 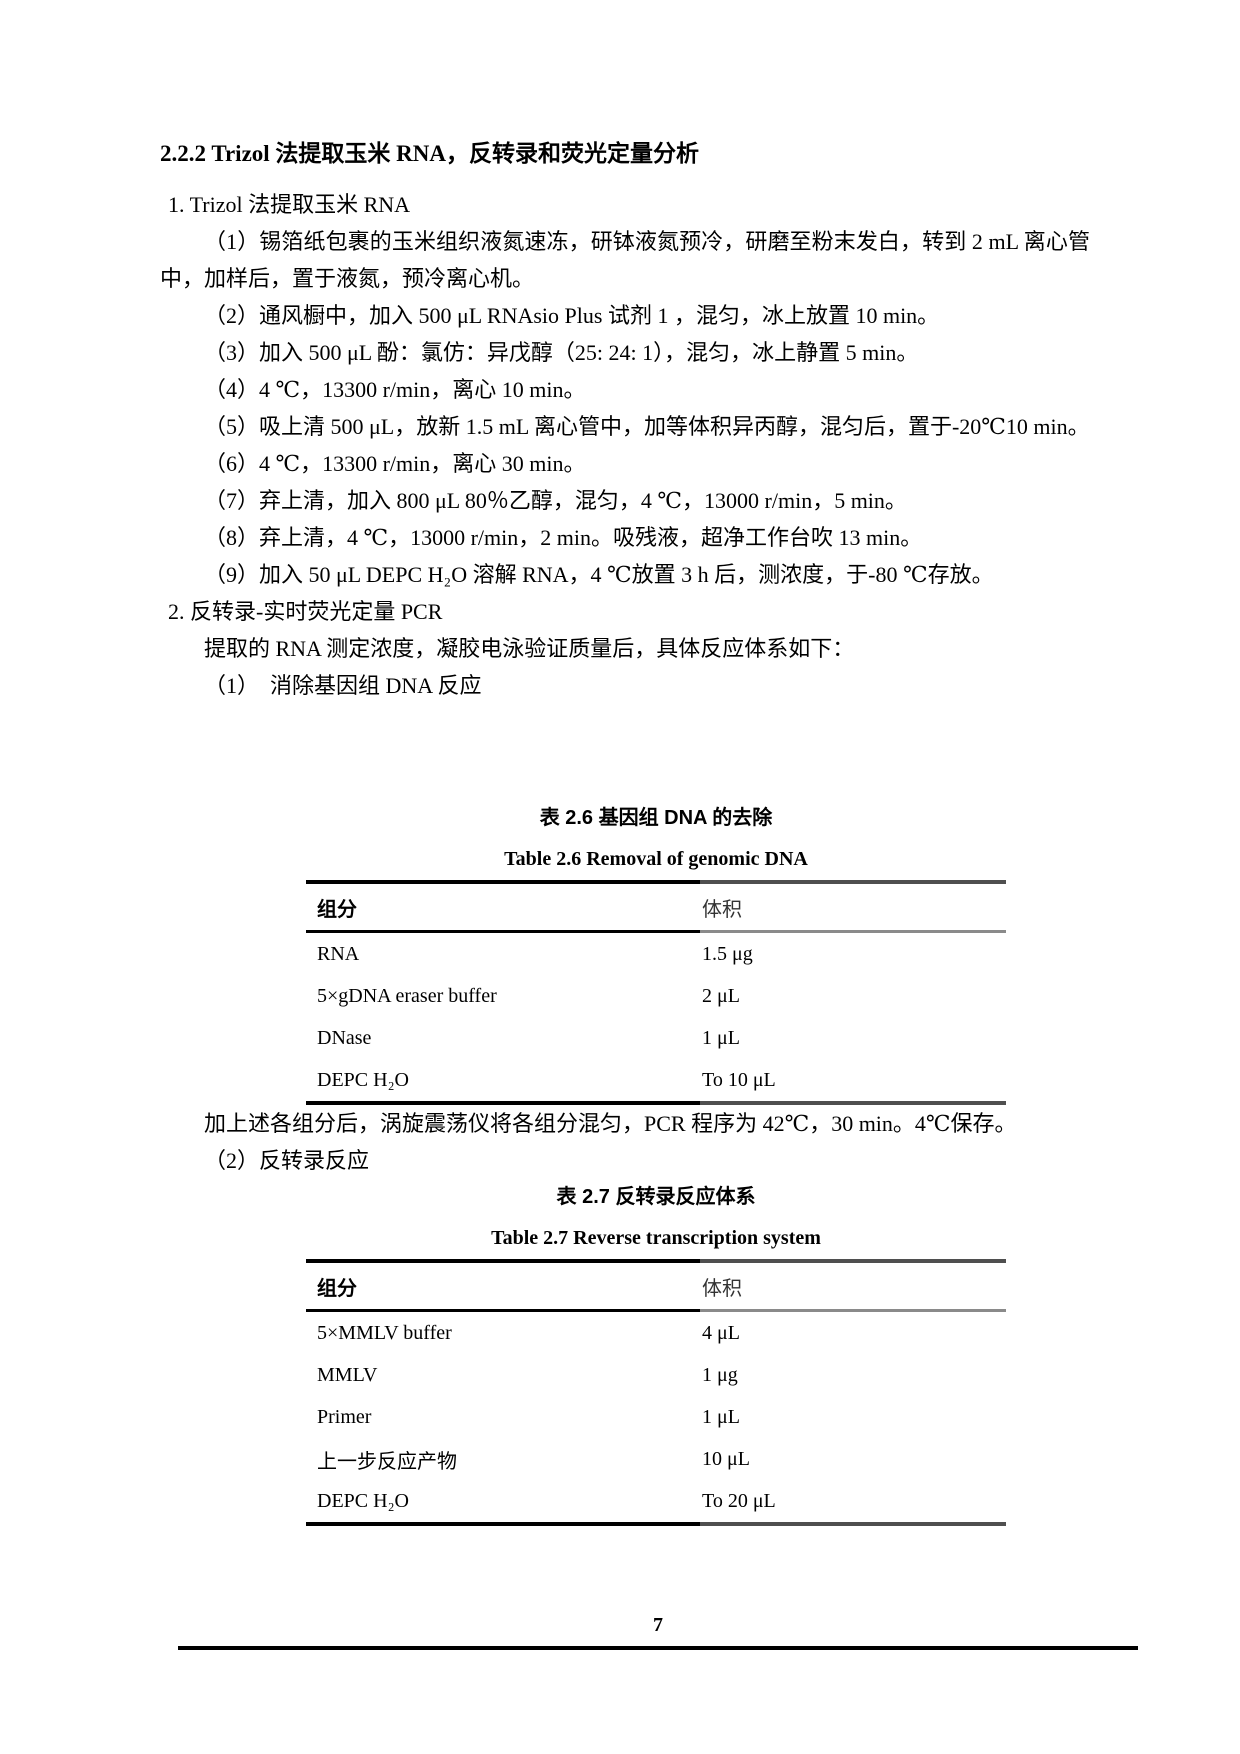 I want to click on table-cell-volume: 1.5 μg, so click(x=727, y=953).